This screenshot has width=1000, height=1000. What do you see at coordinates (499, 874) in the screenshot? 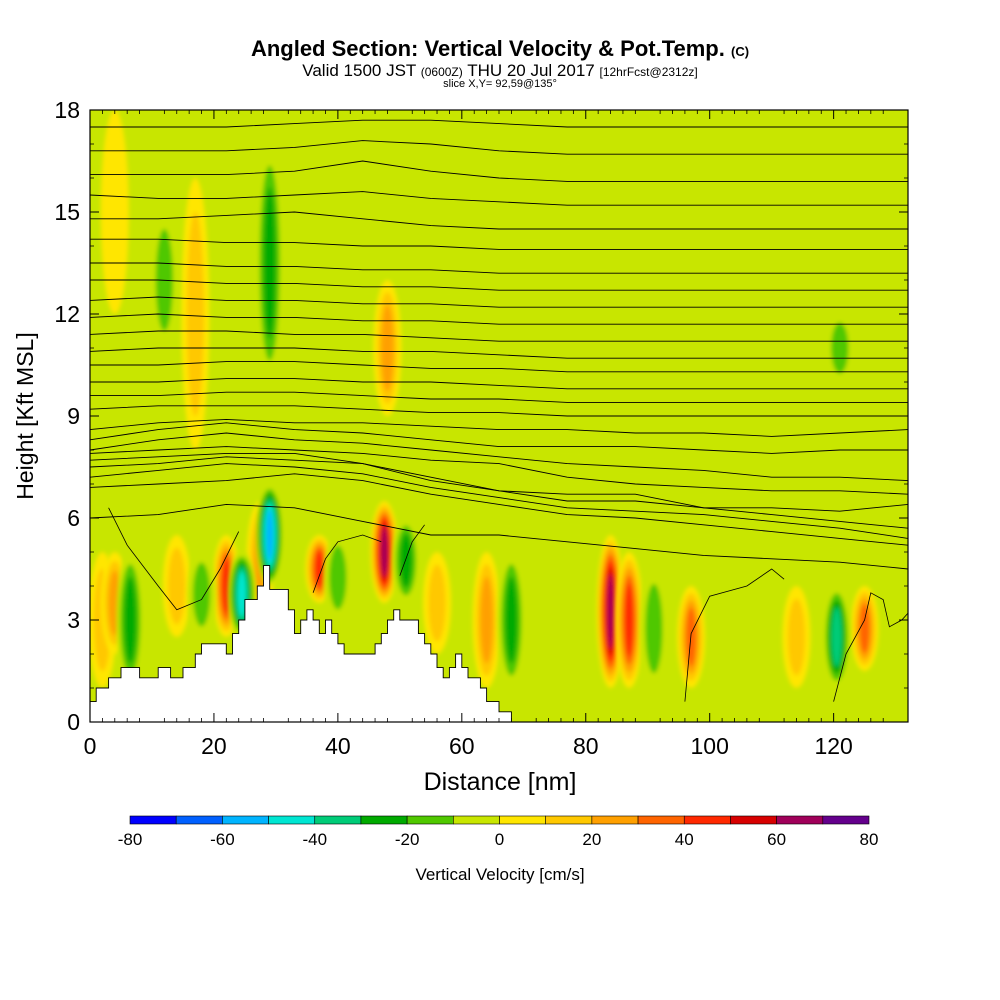
I see `colorbar-label: Vertical Velocity [cm/s]` at bounding box center [499, 874].